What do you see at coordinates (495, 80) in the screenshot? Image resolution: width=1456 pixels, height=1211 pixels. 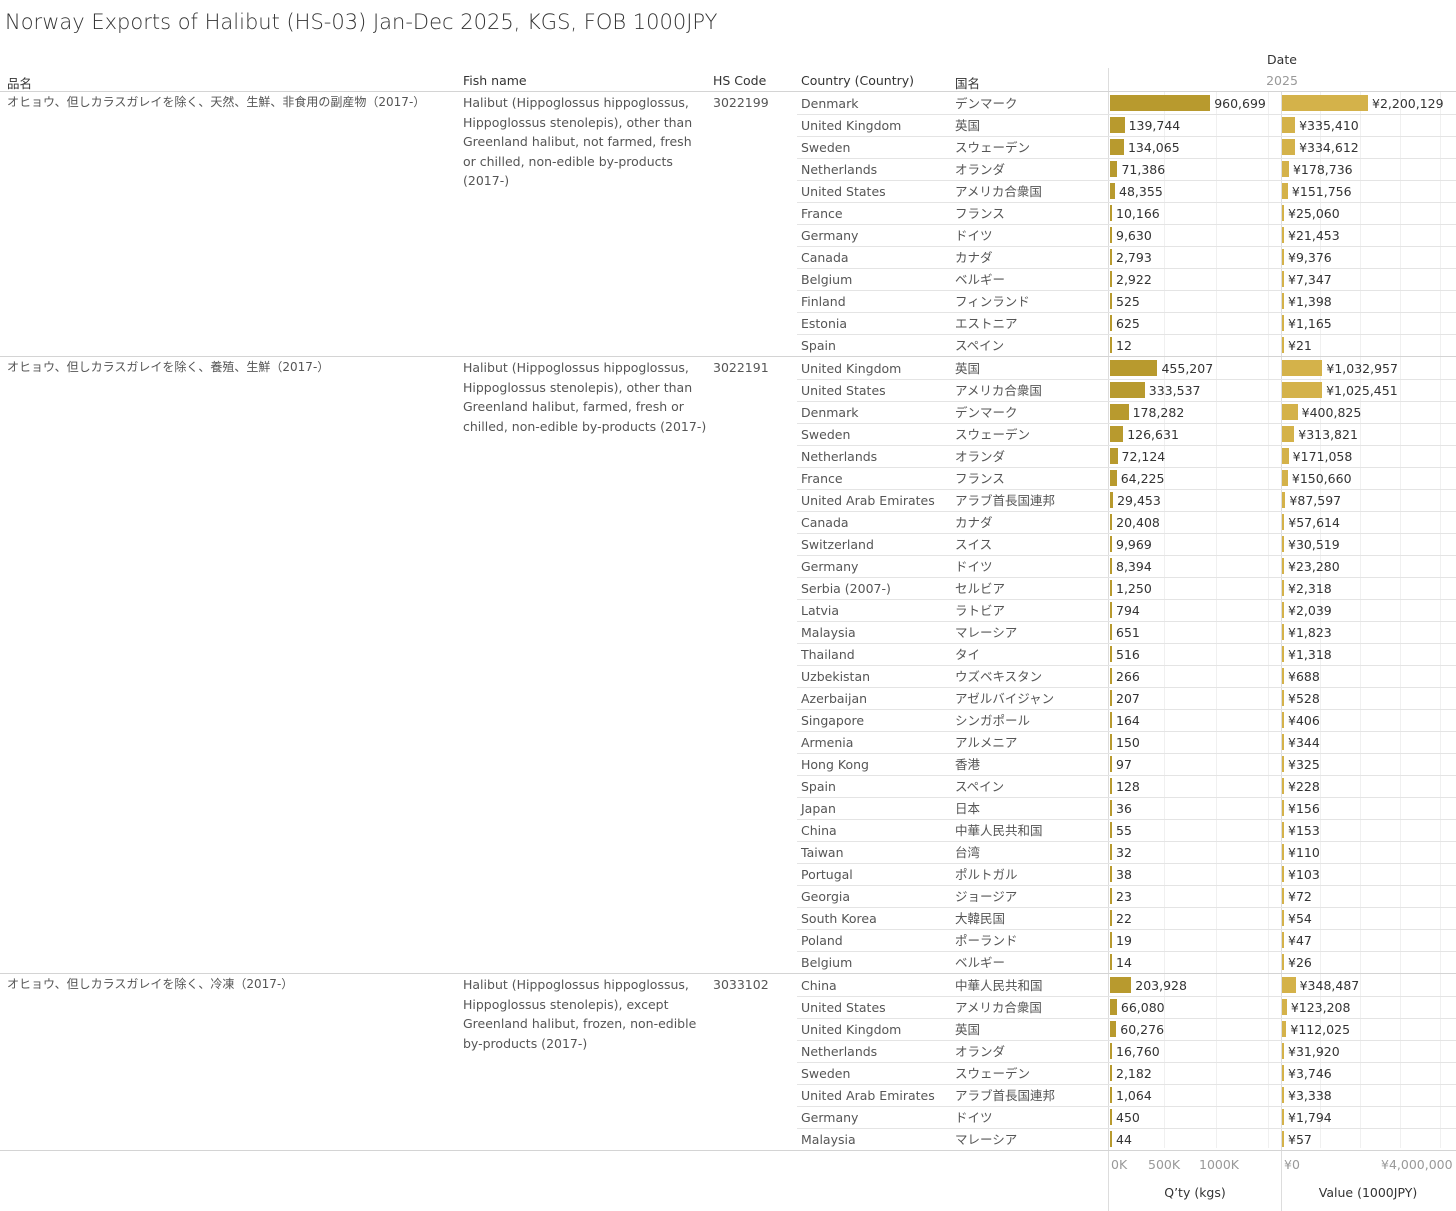 I see `header-fish-name: Fish name` at bounding box center [495, 80].